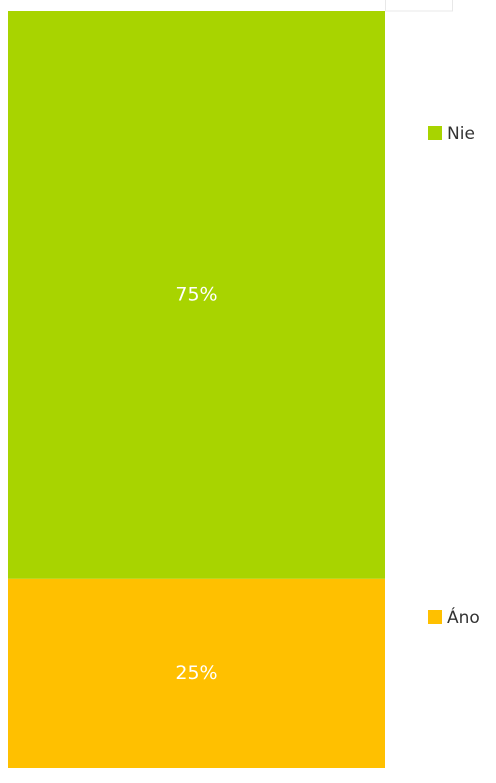 Image resolution: width=496 pixels, height=783 pixels. Describe the element at coordinates (461, 134) in the screenshot. I see `legend-label: Nie` at that location.